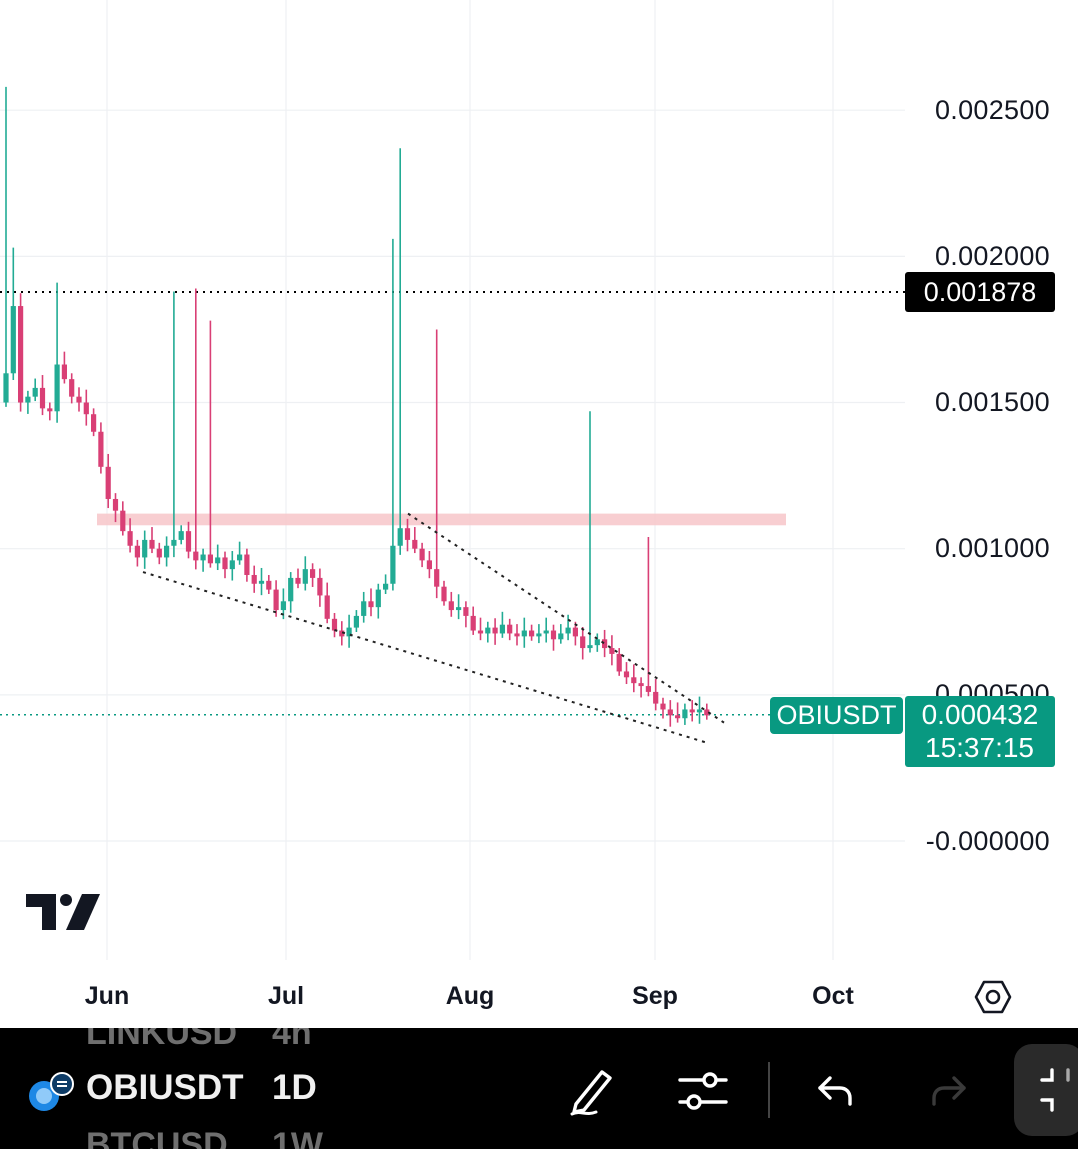 This screenshot has height=1149, width=1078. Describe the element at coordinates (948, 1090) in the screenshot. I see `redo-icon` at that location.